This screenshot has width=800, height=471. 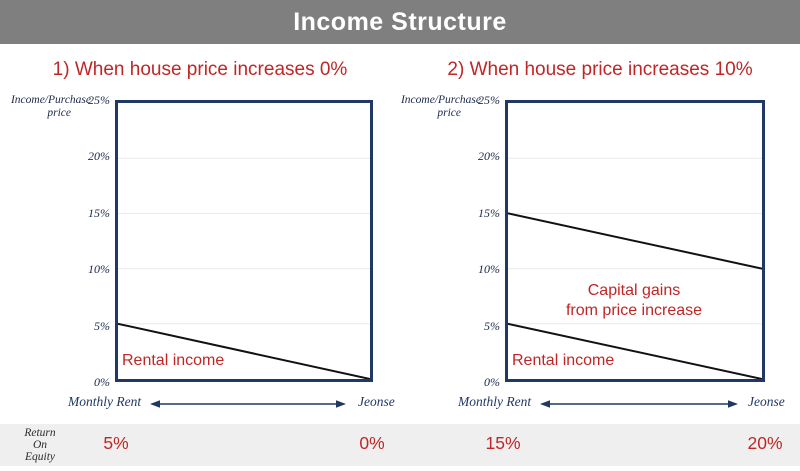 I want to click on roe-value-jeonse-right: 20%, so click(x=765, y=443).